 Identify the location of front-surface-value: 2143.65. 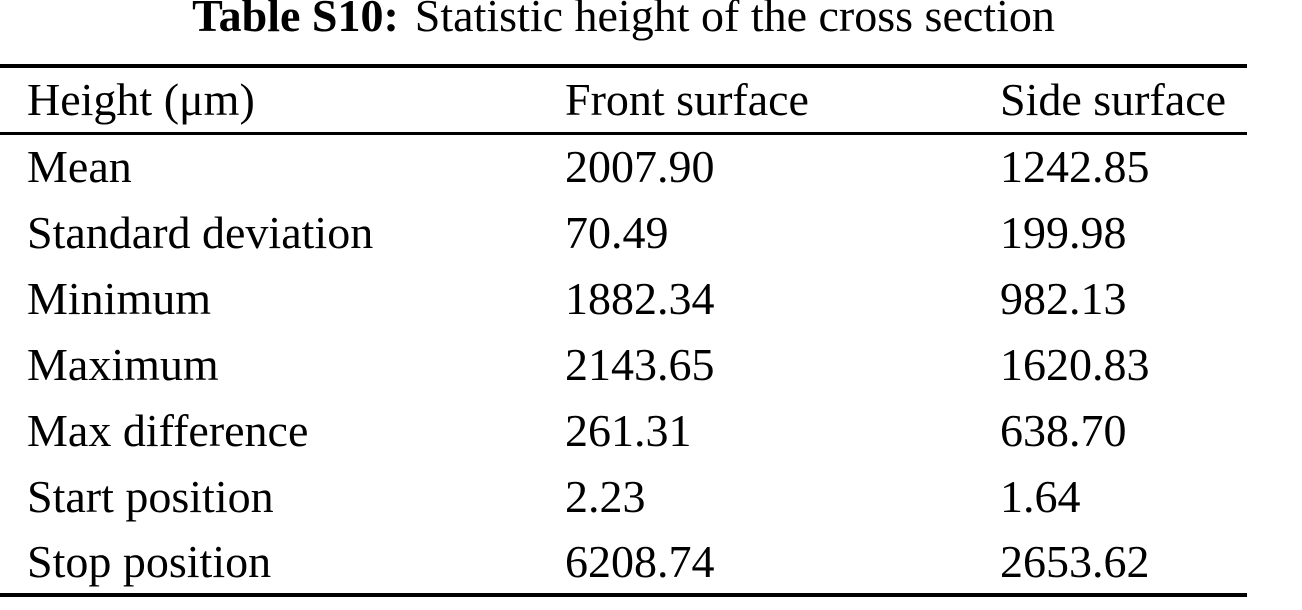
(640, 364).